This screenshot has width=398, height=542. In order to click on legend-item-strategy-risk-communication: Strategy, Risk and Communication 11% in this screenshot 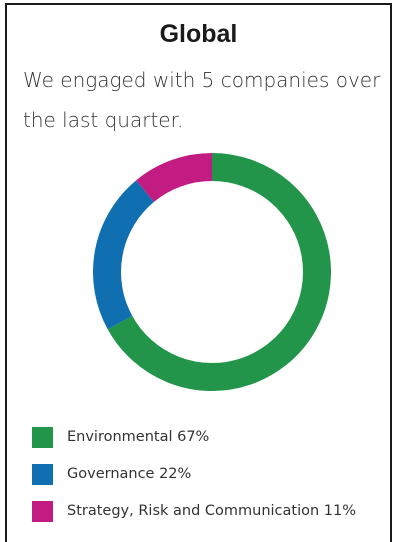, I will do `click(209, 511)`.